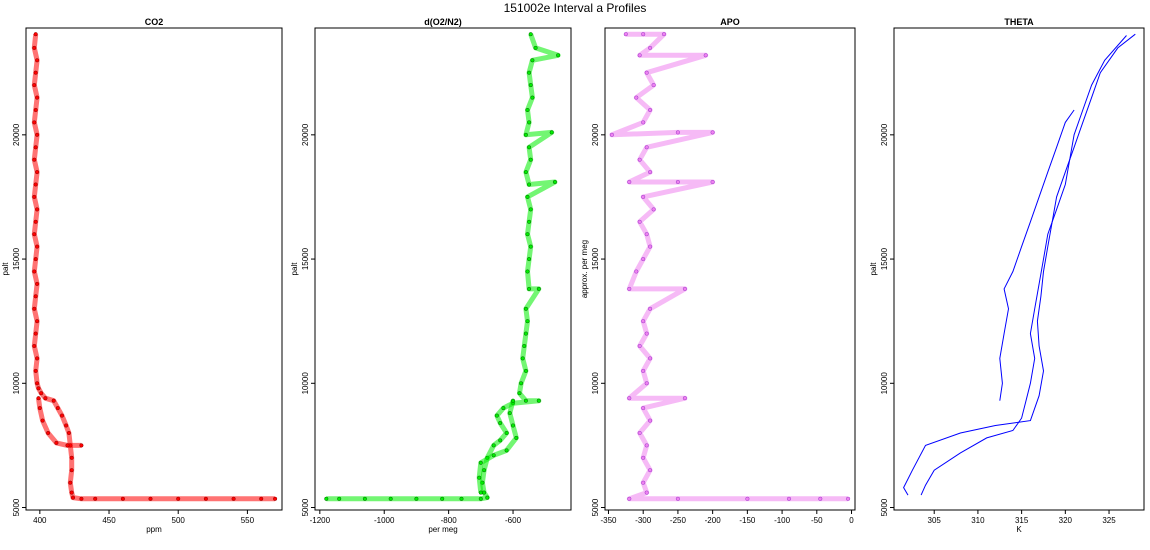 The width and height of the screenshot is (1150, 550). I want to click on x-axis-label: K, so click(1019, 529).